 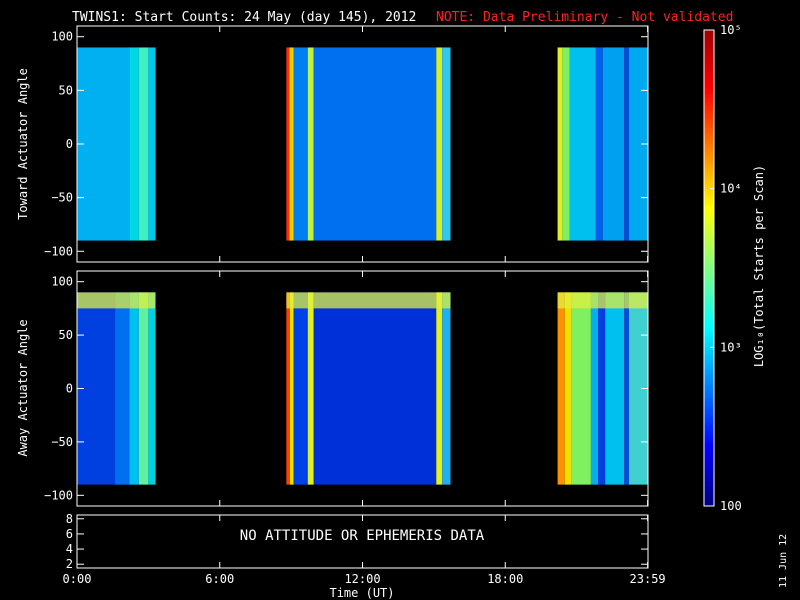 I want to click on xtick-label: 12:00, so click(x=362, y=579).